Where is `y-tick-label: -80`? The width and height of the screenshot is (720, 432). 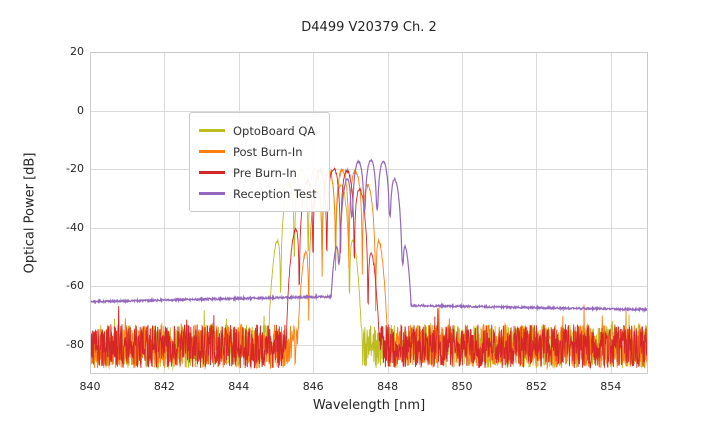 y-tick-label: -80 is located at coordinates (75, 344).